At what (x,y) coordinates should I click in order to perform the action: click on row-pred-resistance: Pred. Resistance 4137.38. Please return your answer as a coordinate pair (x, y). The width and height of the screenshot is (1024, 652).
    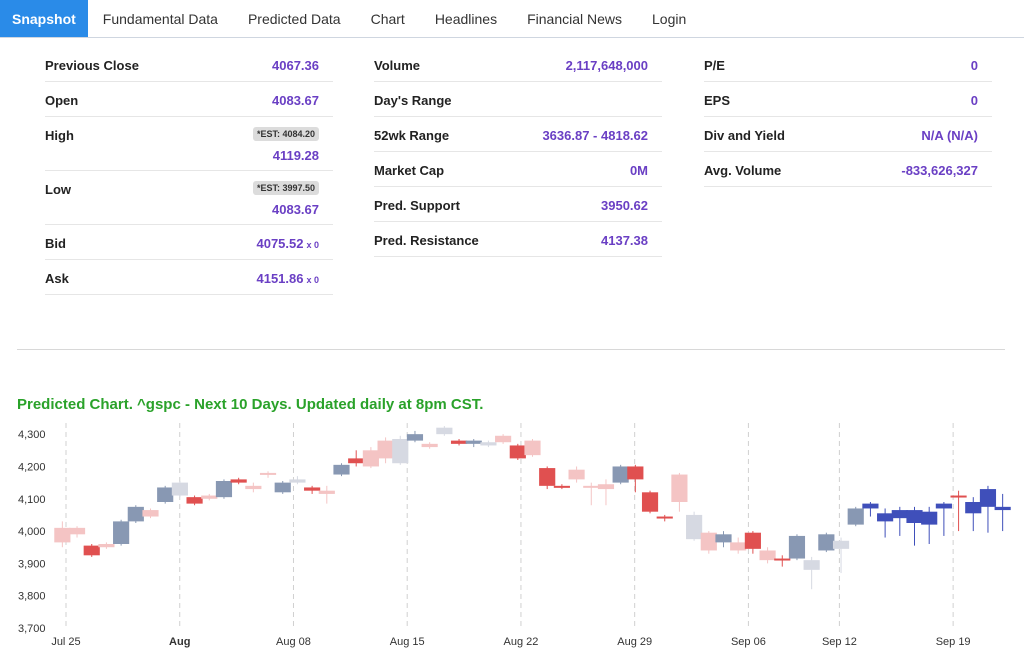
    Looking at the image, I should click on (518, 239).